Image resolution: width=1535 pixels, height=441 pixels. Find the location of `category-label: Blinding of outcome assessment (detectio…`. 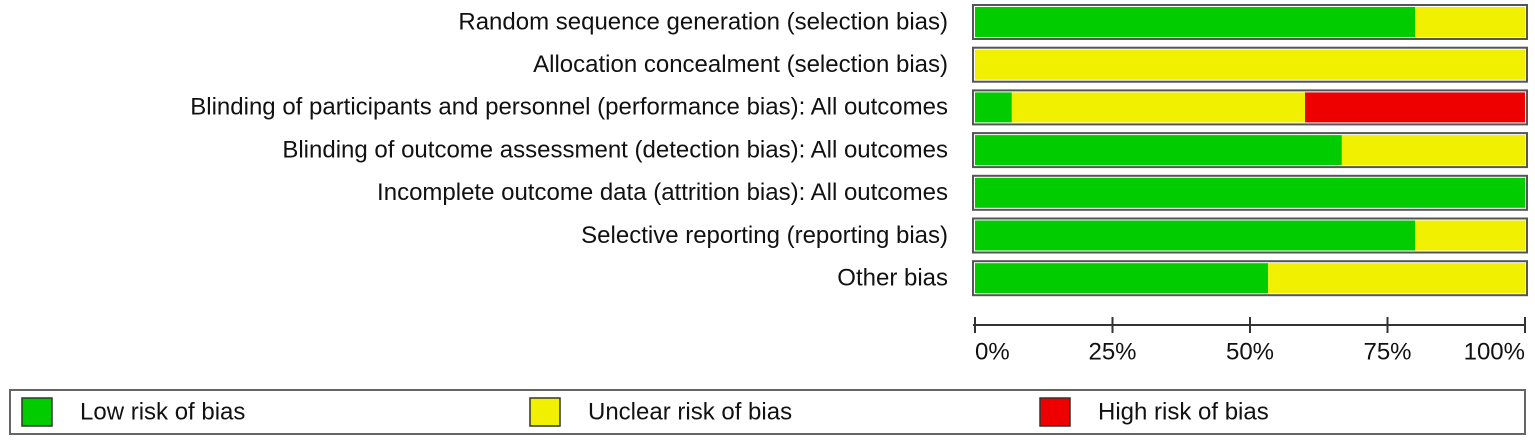

category-label: Blinding of outcome assessment (detectio… is located at coordinates (615, 149).